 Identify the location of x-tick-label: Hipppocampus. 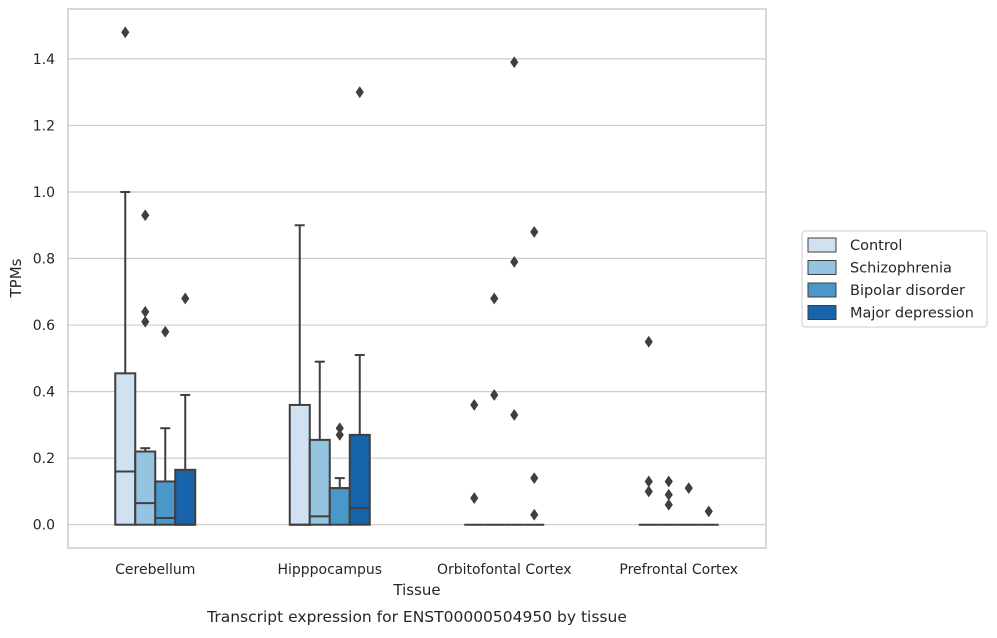
(329, 570).